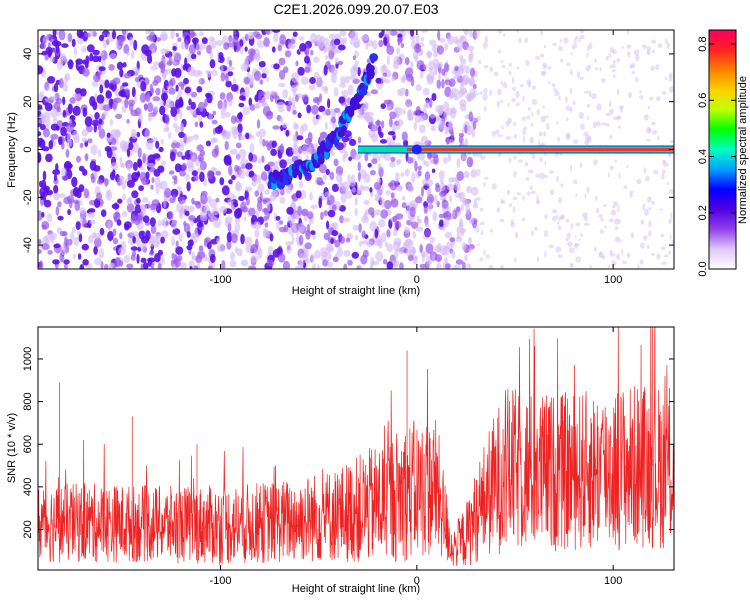  What do you see at coordinates (28, 444) in the screenshot?
I see `y-tick-label: 600` at bounding box center [28, 444].